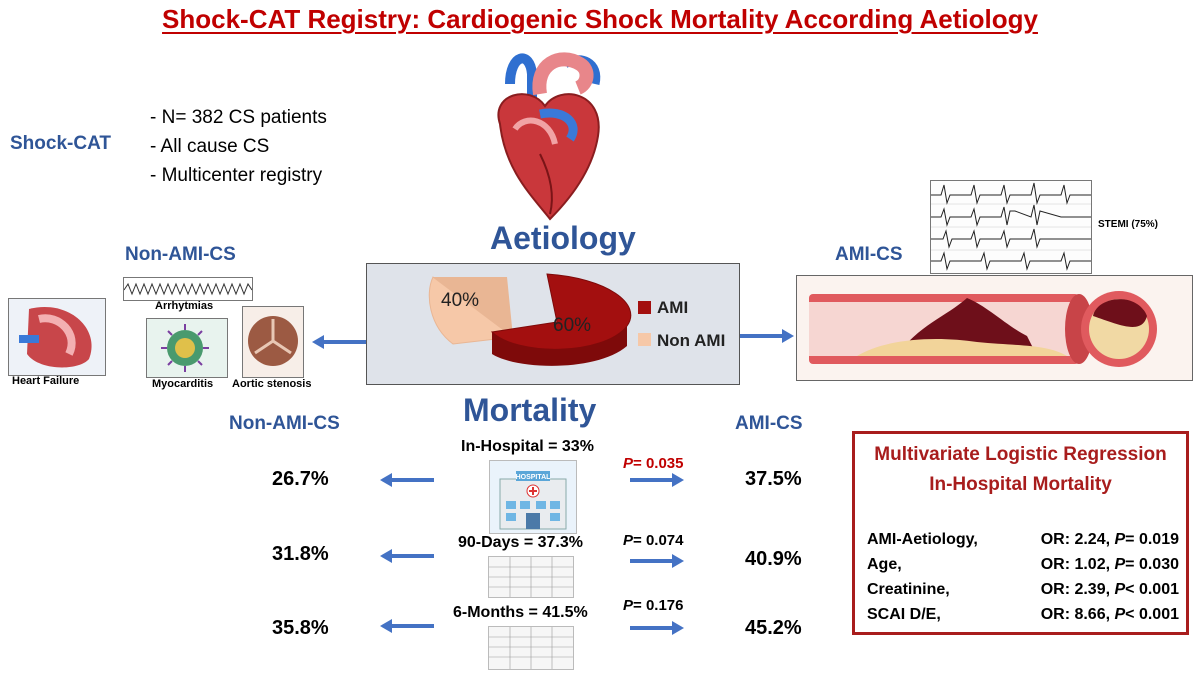  What do you see at coordinates (869, 254) in the screenshot?
I see `ami-heading: AMI-CS` at bounding box center [869, 254].